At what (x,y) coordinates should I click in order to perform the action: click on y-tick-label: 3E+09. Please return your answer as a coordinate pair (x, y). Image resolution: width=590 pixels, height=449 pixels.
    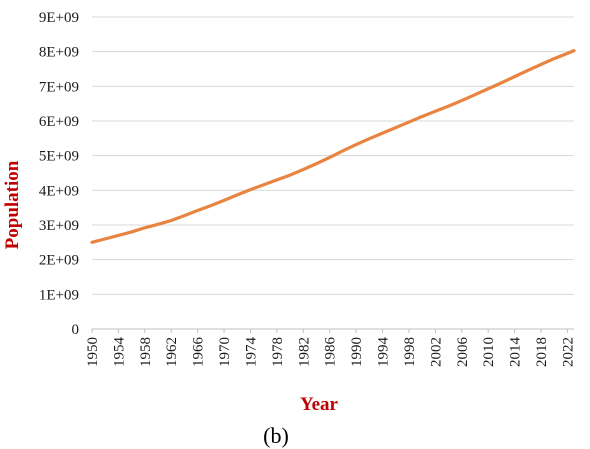
    Looking at the image, I should click on (59, 226).